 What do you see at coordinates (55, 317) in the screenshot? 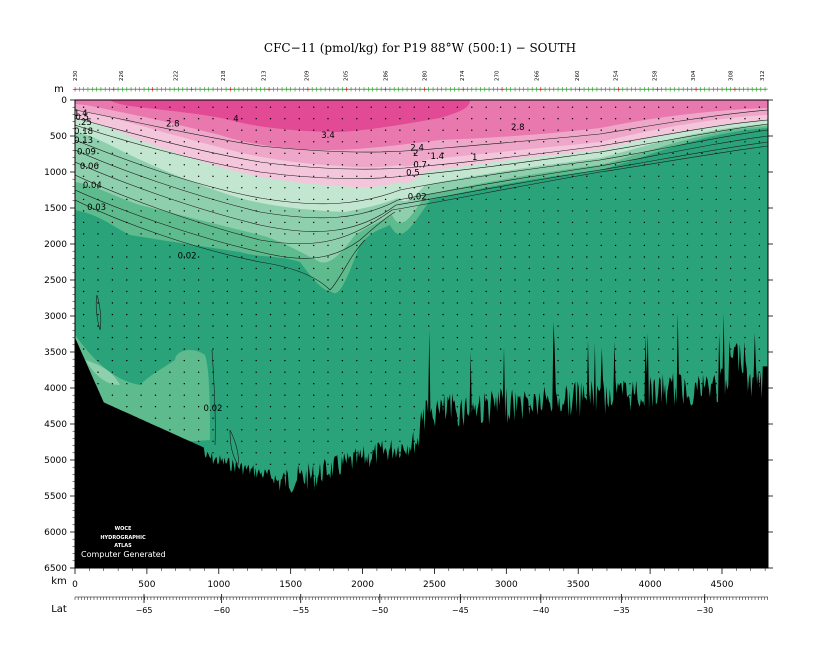
I see `y-tick-label: 3000` at bounding box center [55, 317].